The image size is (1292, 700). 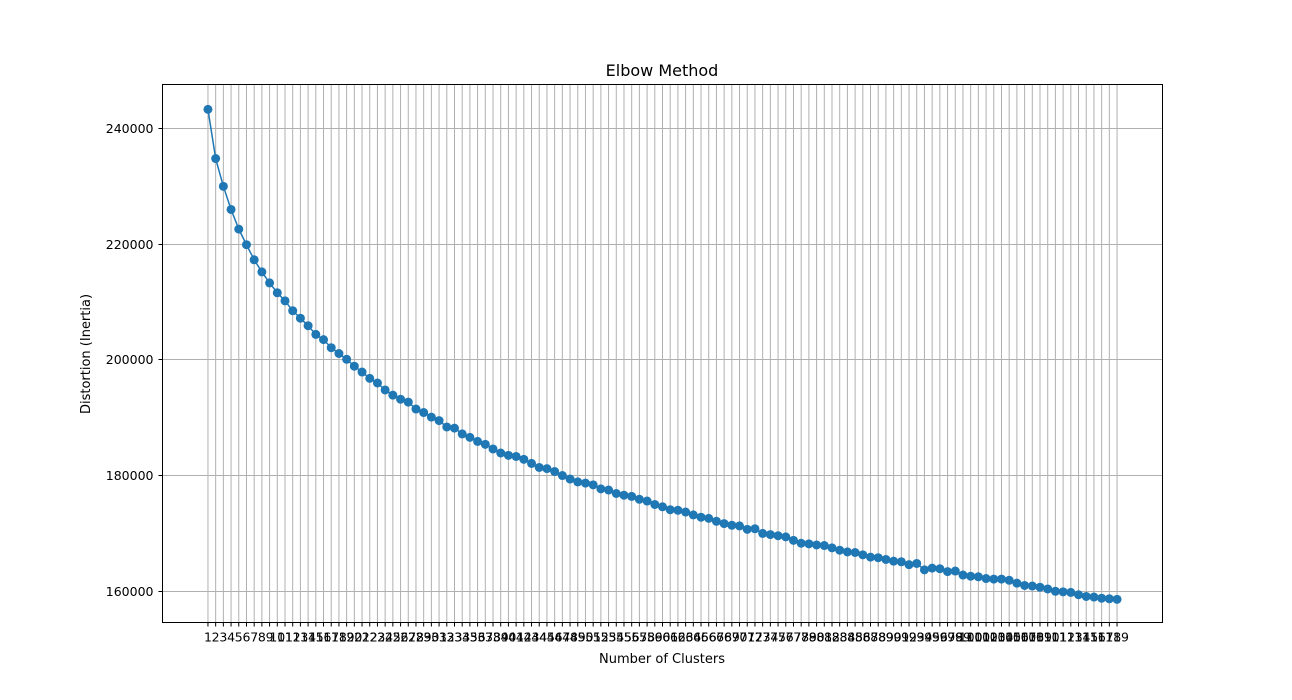 I want to click on x-tick-label: 38, so click(x=493, y=637).